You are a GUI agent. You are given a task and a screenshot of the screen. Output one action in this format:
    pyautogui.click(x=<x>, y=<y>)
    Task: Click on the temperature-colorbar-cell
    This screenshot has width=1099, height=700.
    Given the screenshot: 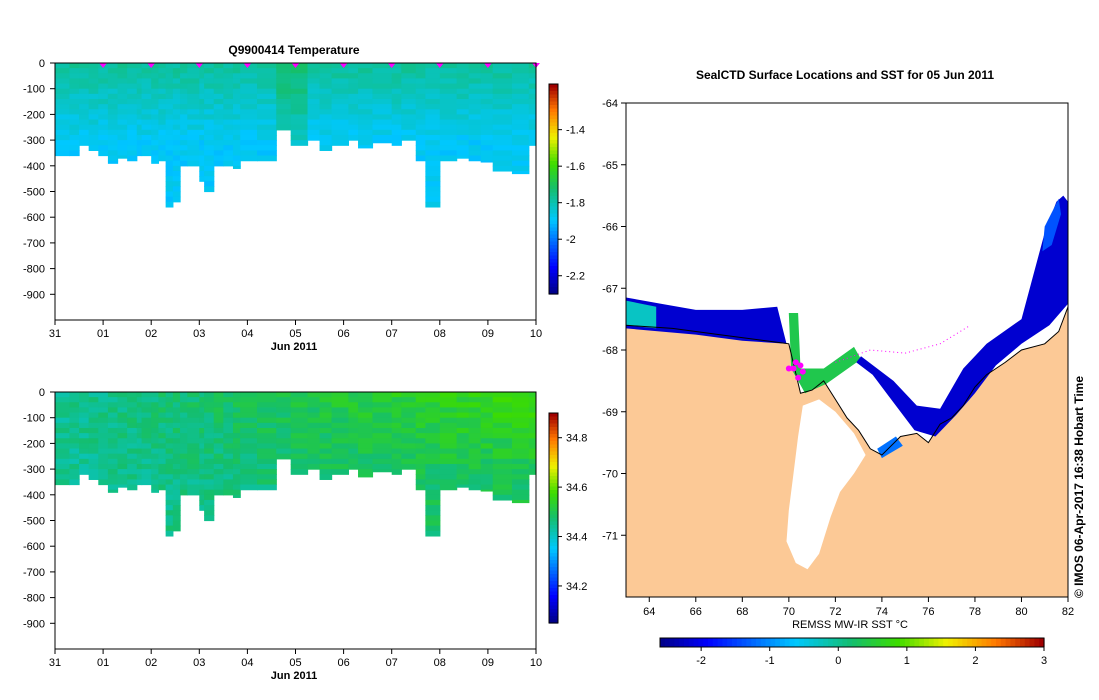 What is the action you would take?
    pyautogui.click(x=553, y=166)
    